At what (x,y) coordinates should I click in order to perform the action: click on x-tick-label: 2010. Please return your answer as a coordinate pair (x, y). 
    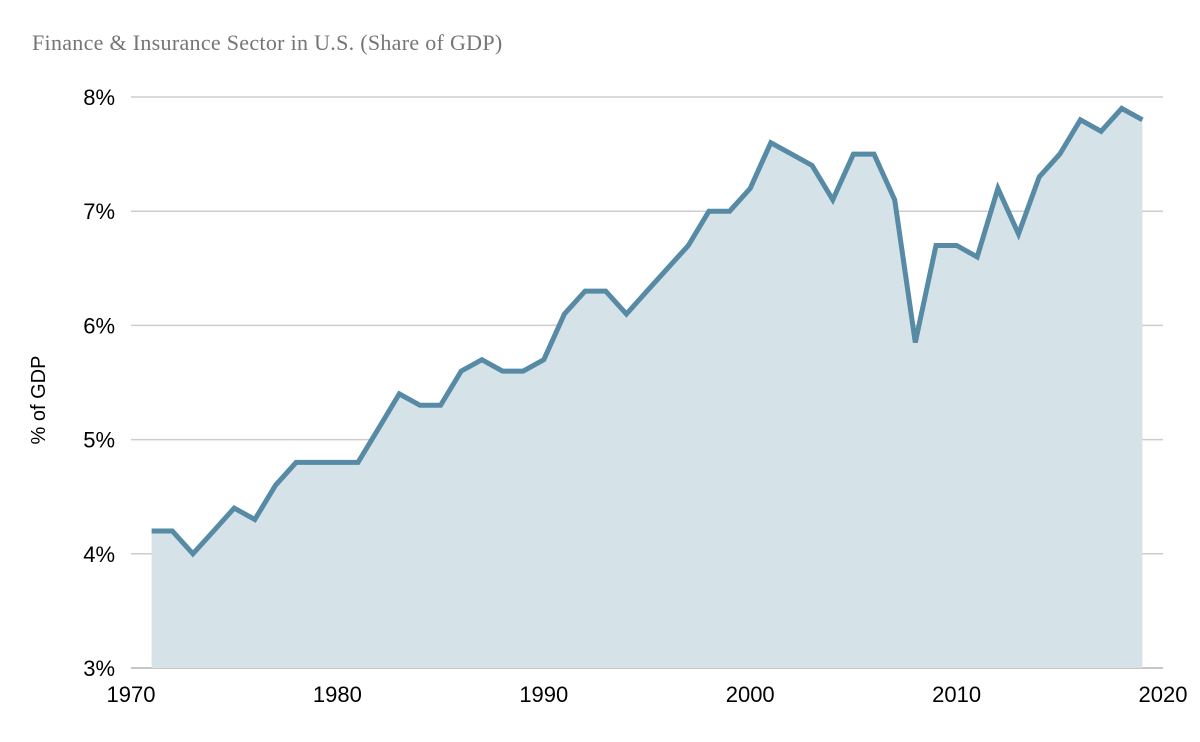
    Looking at the image, I should click on (956, 694).